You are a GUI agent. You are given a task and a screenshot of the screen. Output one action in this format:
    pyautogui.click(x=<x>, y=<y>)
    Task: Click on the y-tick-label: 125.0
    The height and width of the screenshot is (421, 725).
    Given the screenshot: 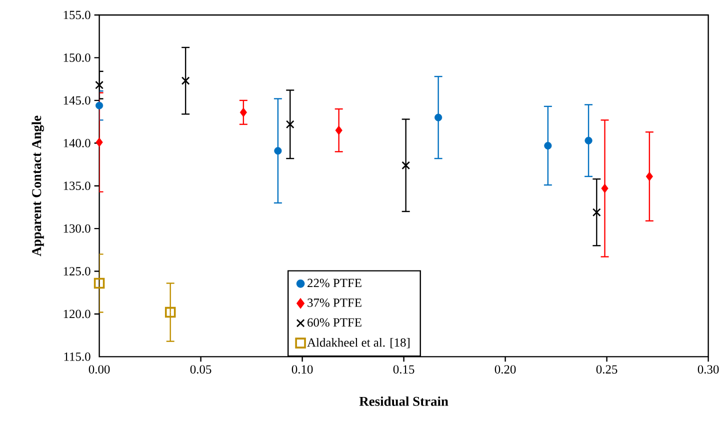 What is the action you would take?
    pyautogui.click(x=77, y=271)
    